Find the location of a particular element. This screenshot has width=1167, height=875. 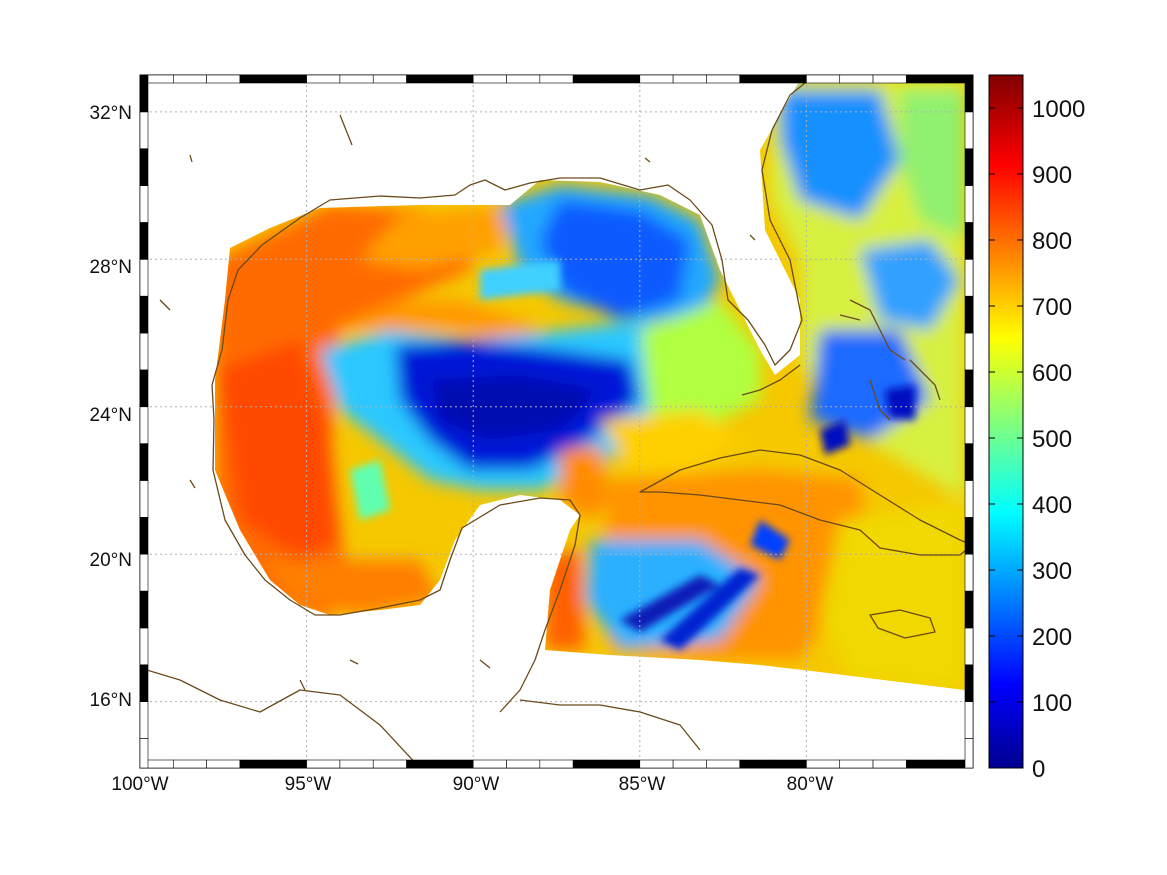

colorbar-label-300: 300 is located at coordinates (1052, 571).